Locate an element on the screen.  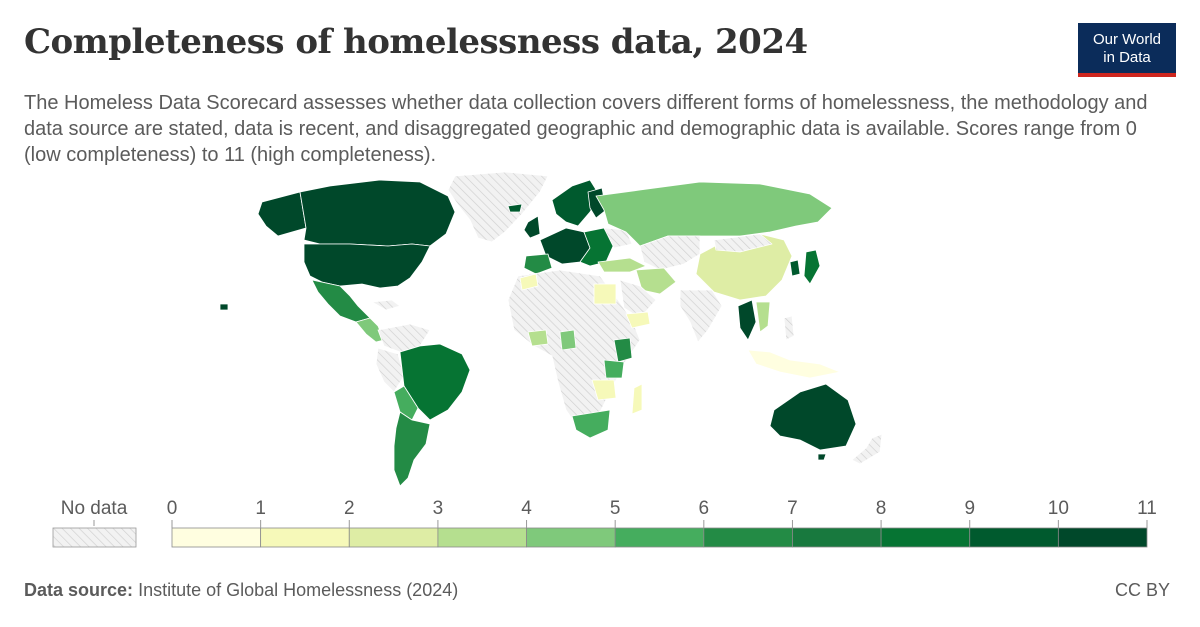
legend-tick-label: 1 is located at coordinates (260, 508).